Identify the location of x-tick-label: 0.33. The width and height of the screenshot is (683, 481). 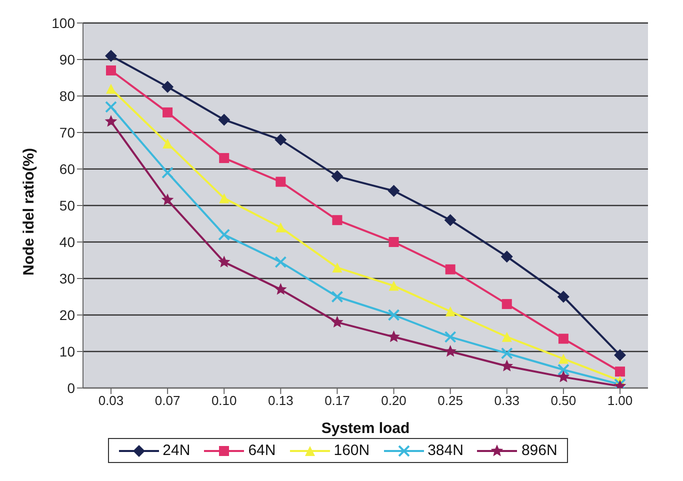
(507, 400).